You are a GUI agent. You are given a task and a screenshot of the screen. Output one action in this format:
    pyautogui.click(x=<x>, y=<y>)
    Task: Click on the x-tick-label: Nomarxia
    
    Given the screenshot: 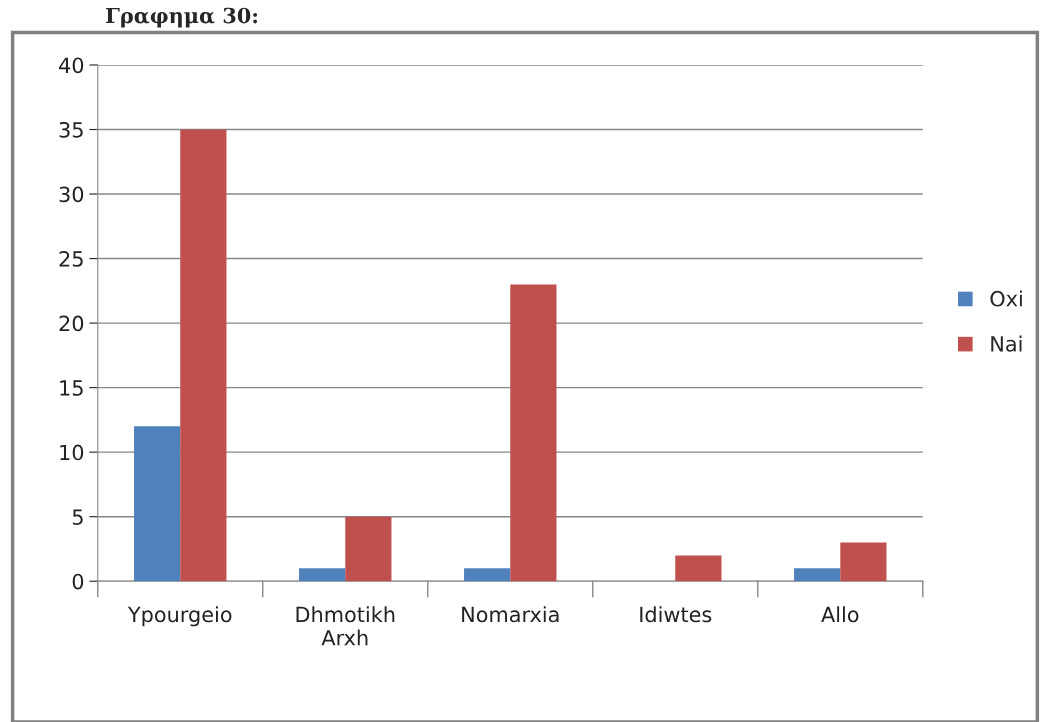 What is the action you would take?
    pyautogui.click(x=510, y=614)
    